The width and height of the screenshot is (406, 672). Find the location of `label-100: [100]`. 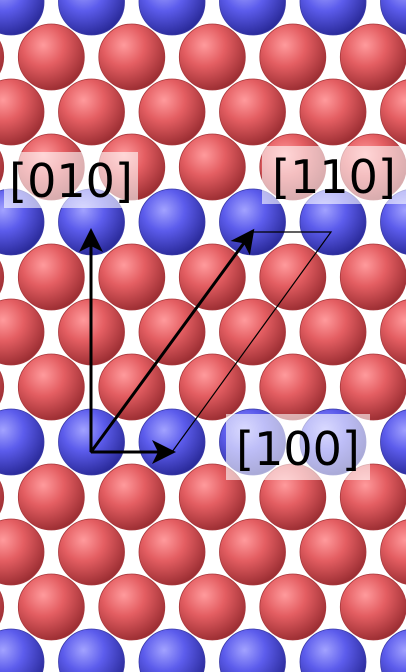

label-100: [100] is located at coordinates (298, 449).